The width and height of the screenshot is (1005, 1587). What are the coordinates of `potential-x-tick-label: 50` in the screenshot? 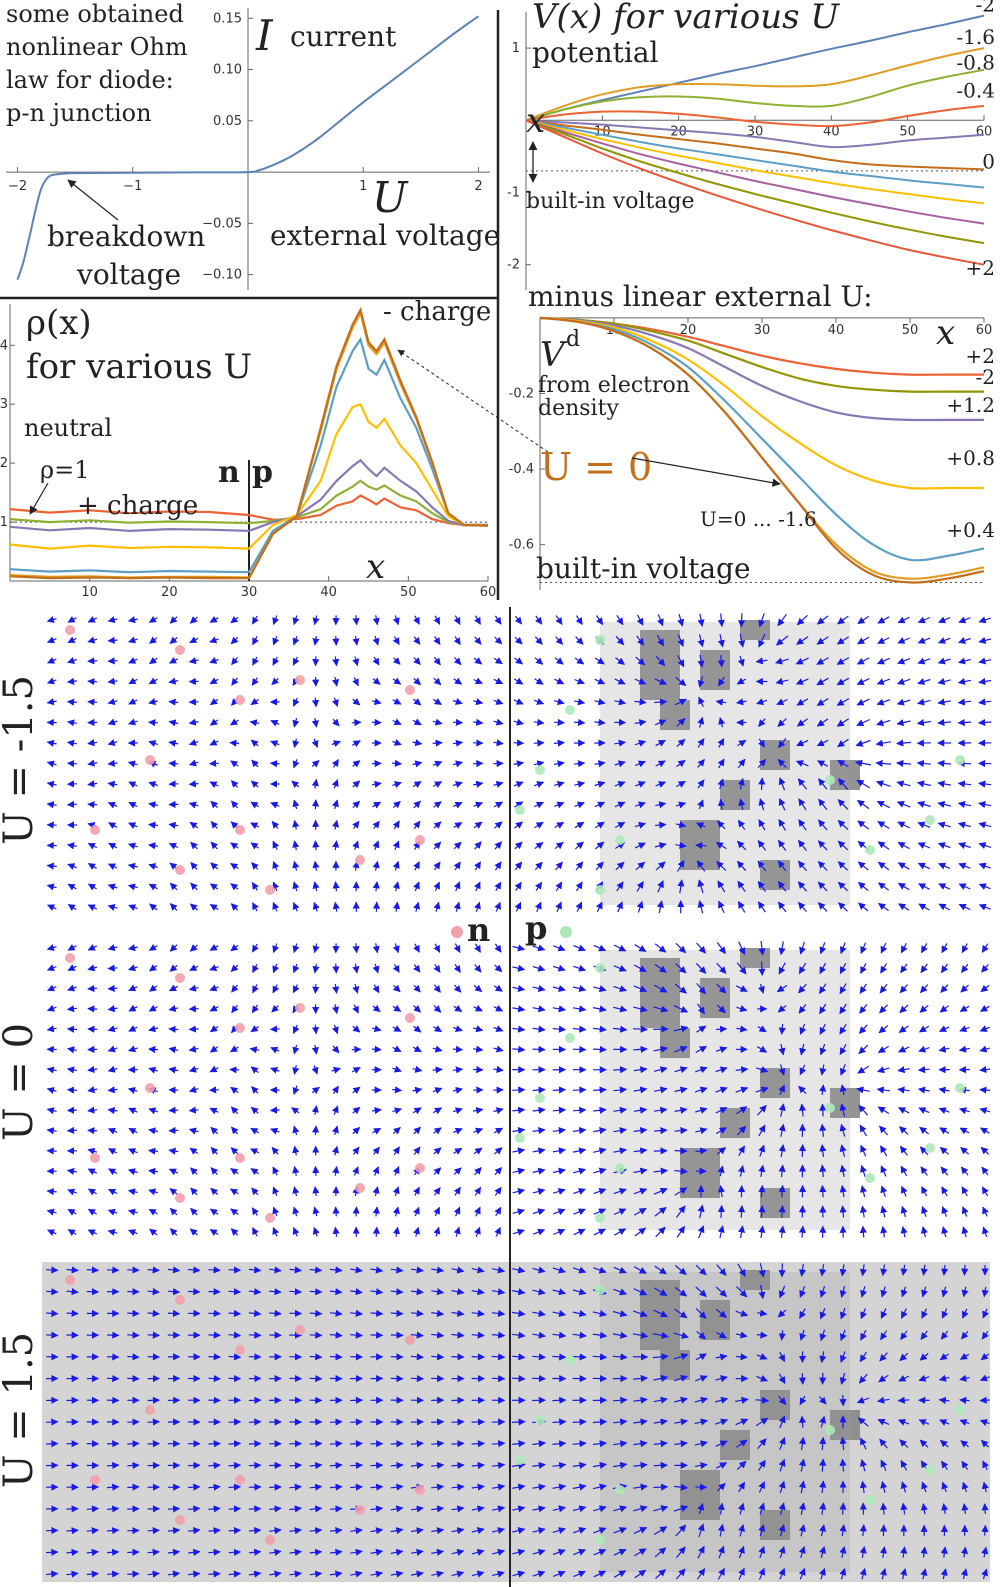 It's located at (907, 131).